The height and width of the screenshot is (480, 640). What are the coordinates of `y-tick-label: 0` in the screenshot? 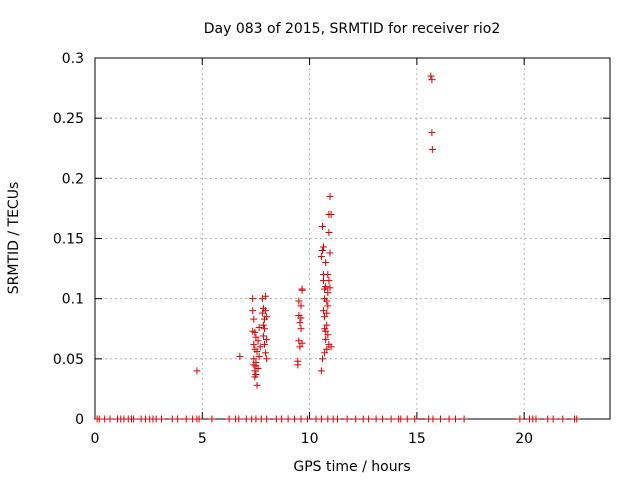 It's located at (79, 420).